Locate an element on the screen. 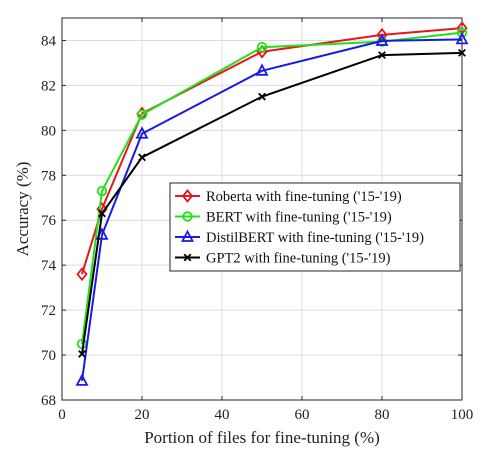 This screenshot has height=455, width=482. x-tick-label: 60 is located at coordinates (302, 415).